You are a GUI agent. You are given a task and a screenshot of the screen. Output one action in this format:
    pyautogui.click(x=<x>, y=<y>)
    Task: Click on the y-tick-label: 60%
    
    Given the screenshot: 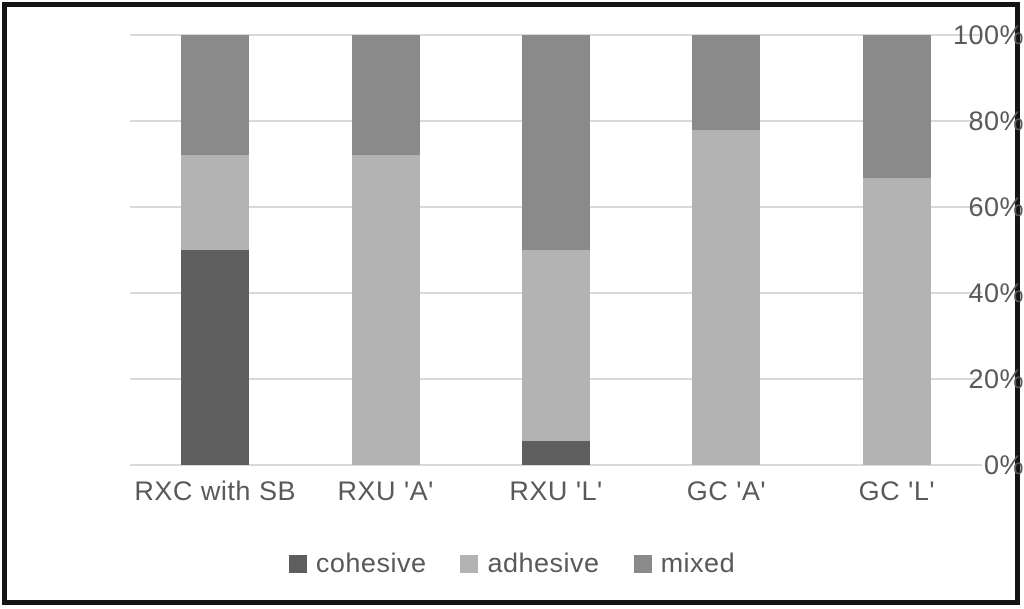 What is the action you would take?
    pyautogui.click(x=996, y=207)
    